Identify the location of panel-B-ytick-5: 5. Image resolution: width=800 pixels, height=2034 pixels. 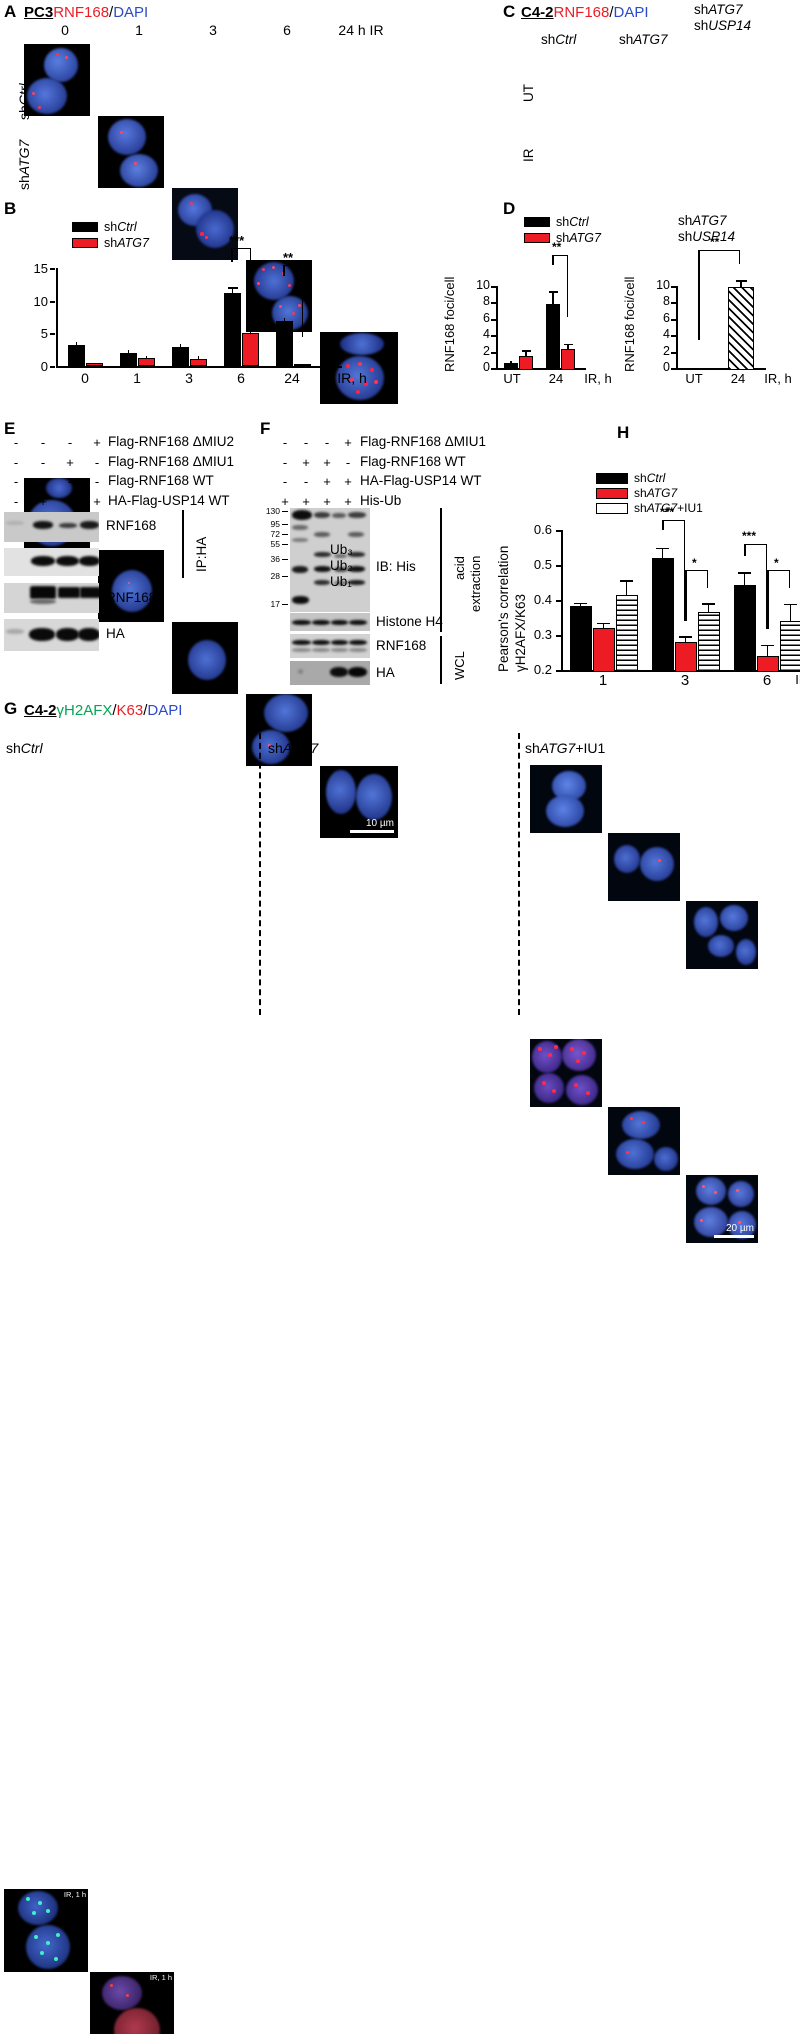
(44, 334).